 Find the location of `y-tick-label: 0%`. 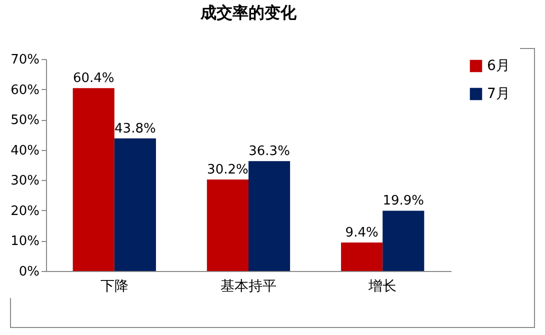

y-tick-label: 0% is located at coordinates (29, 272).